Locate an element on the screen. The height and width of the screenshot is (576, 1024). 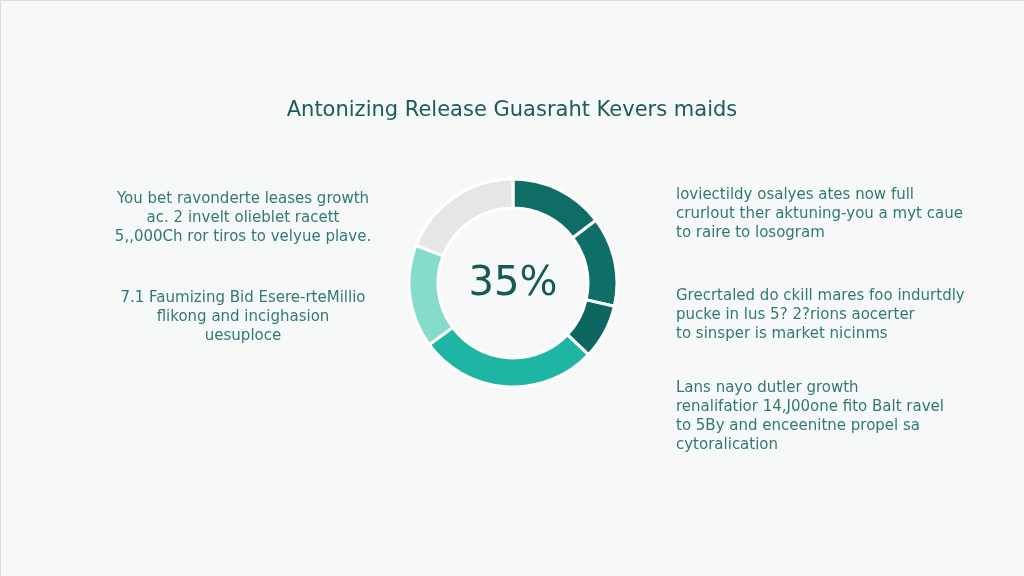
text: loviectildy osalyes ates now full crurlout ther aktuning-you a myt caue to raire to losogram is located at coordinates (819, 213).